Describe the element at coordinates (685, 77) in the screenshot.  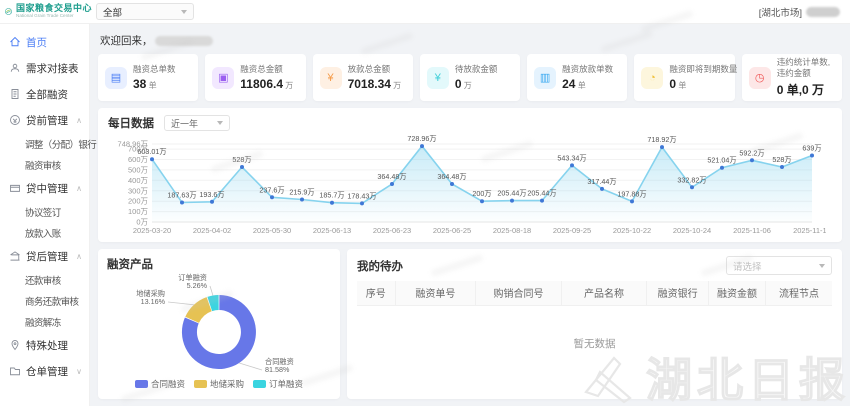
I see `stat-card-5: ◔ 融资即将到期数量 0 单` at that location.